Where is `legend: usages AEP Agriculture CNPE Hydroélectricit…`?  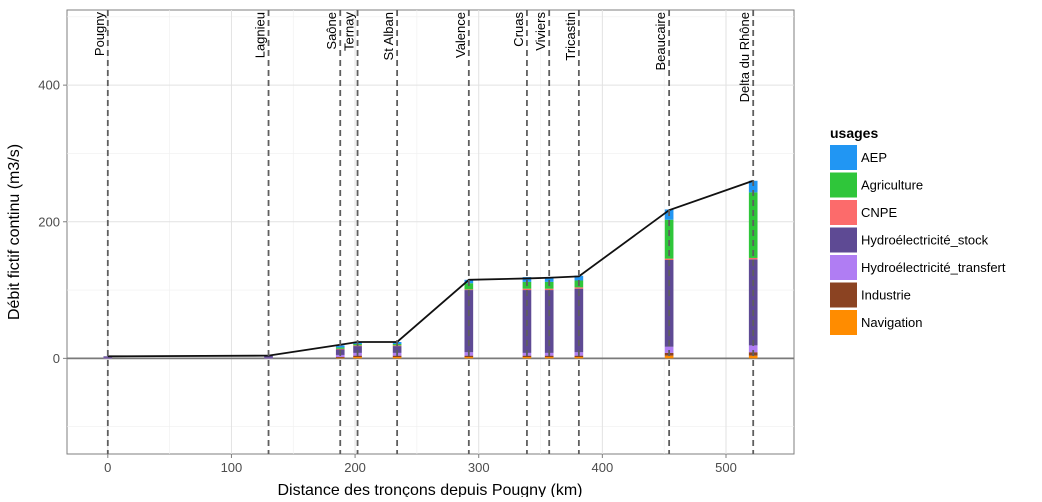 legend: usages AEP Agriculture CNPE Hydroélectricit… is located at coordinates (918, 230).